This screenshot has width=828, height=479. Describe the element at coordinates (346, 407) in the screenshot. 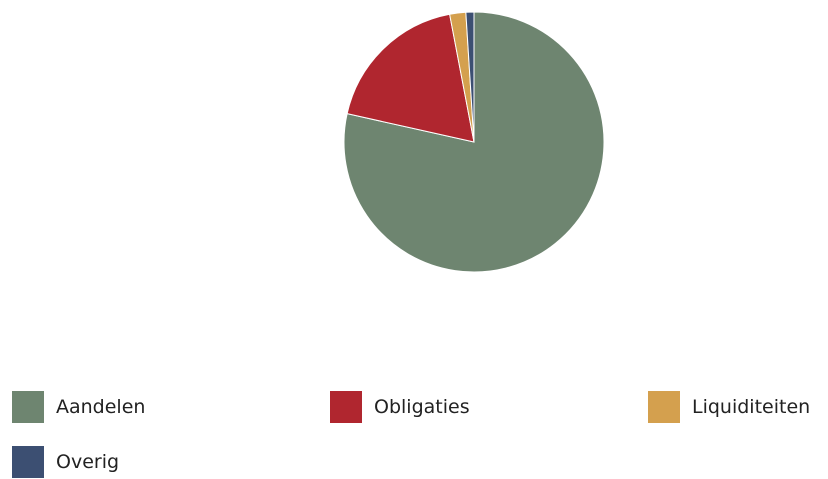

I see `legend-swatch-obligaties` at that location.